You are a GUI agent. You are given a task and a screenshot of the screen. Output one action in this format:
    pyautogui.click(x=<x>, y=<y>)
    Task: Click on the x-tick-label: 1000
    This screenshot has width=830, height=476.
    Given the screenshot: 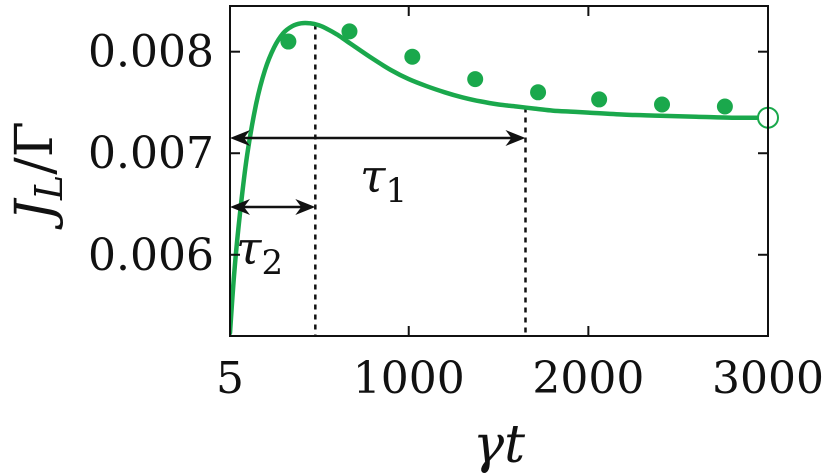 What is the action you would take?
    pyautogui.click(x=409, y=378)
    